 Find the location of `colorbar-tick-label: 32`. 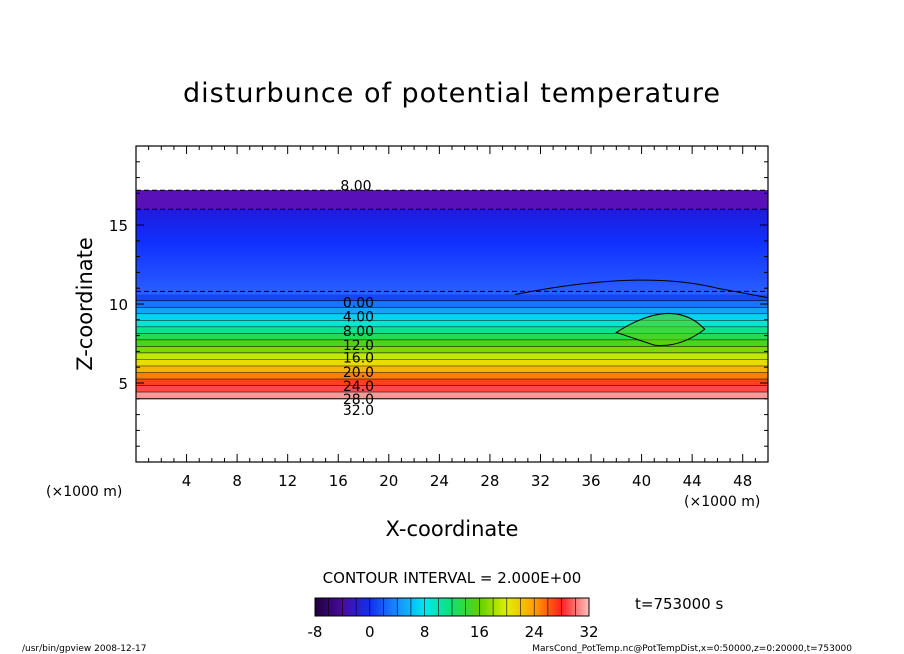

colorbar-tick-label: 32 is located at coordinates (588, 632).